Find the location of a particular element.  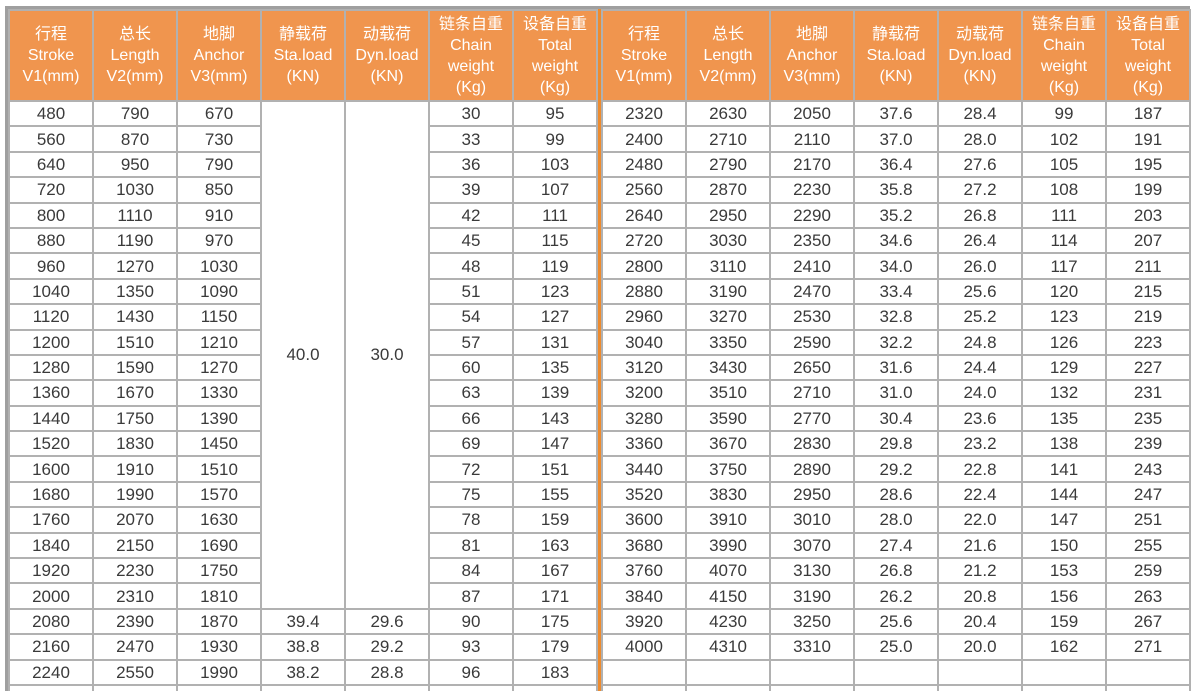

length-v2-cell: 870 is located at coordinates (135, 139).